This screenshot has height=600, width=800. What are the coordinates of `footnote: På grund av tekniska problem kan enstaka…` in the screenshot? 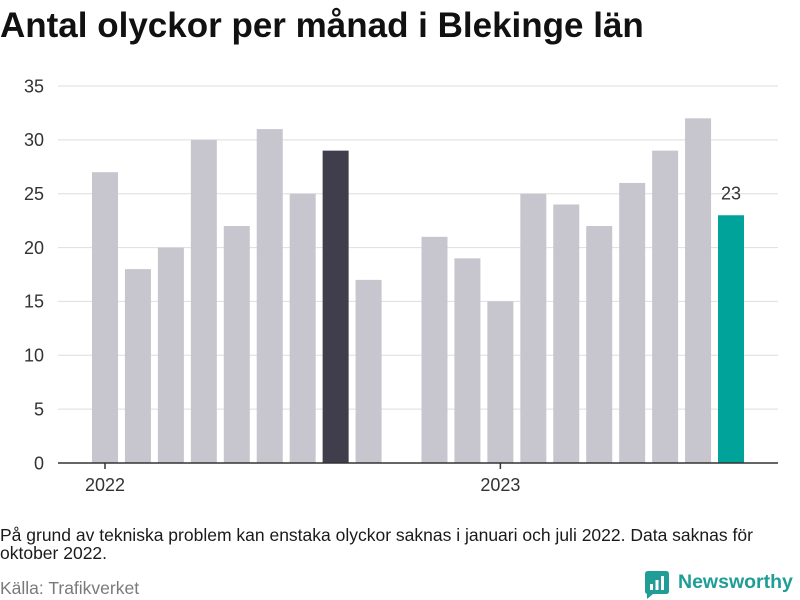 It's located at (376, 544).